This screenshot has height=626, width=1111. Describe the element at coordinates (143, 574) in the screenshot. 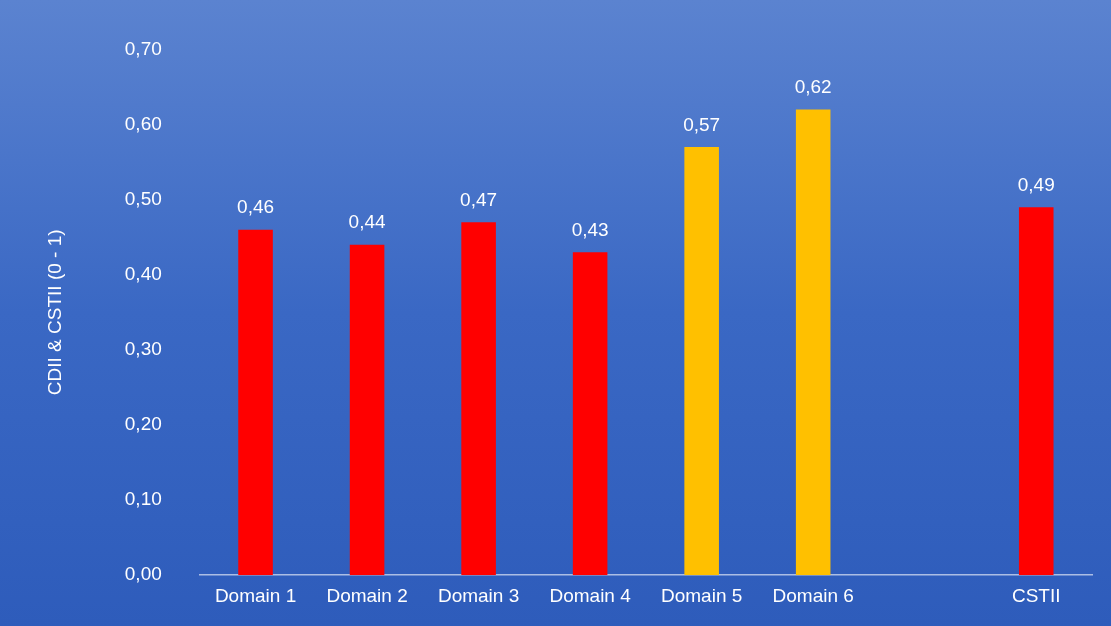

I see `y-tick-label: 0,00` at that location.